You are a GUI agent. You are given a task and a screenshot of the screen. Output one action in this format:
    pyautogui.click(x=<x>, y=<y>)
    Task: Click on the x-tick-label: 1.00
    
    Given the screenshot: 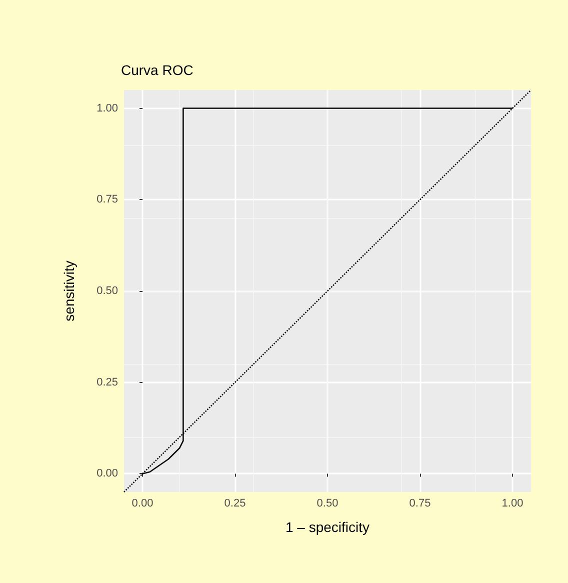 What is the action you would take?
    pyautogui.click(x=513, y=504)
    